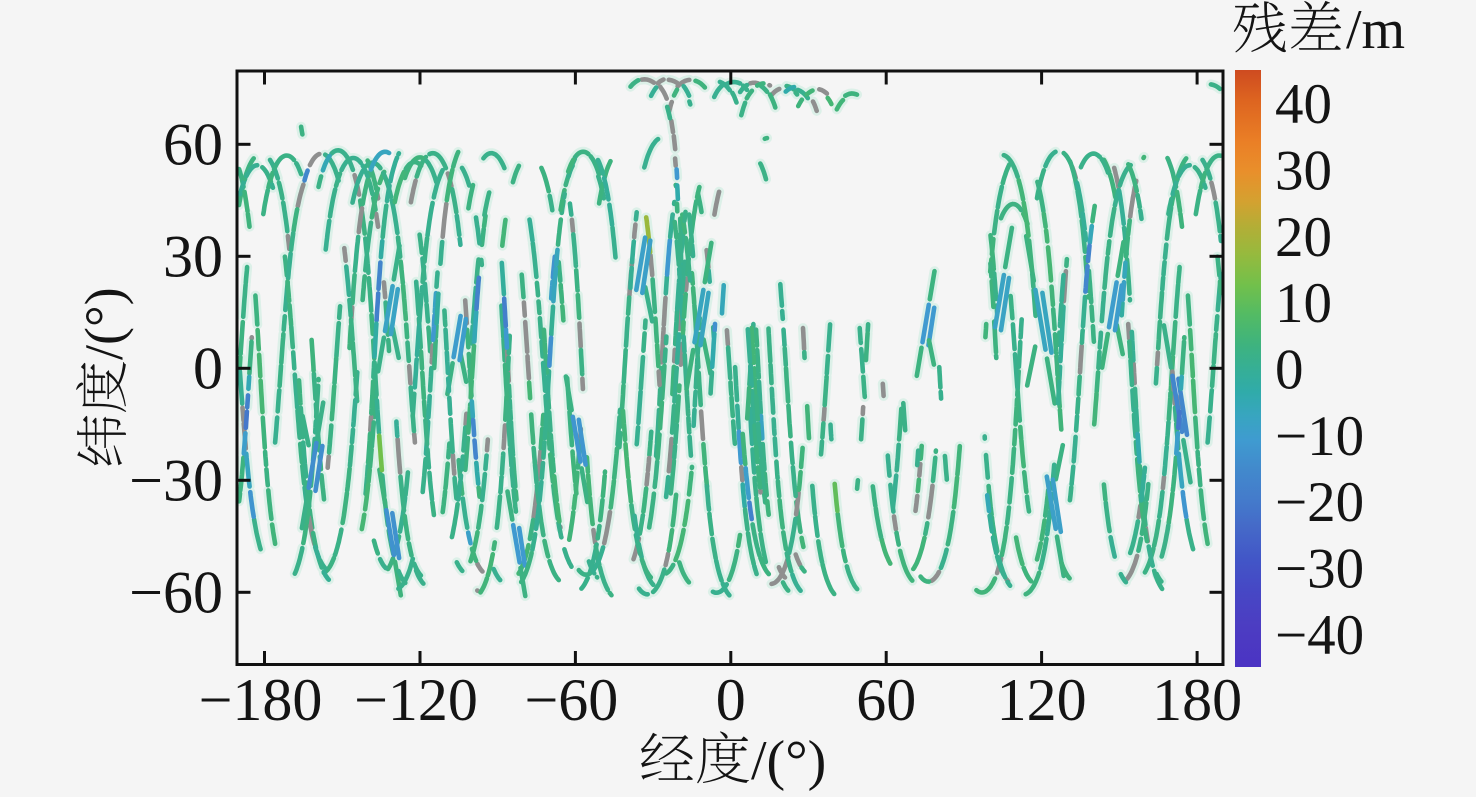 This screenshot has height=797, width=1476. I want to click on svg-text: −120, so click(416, 700).